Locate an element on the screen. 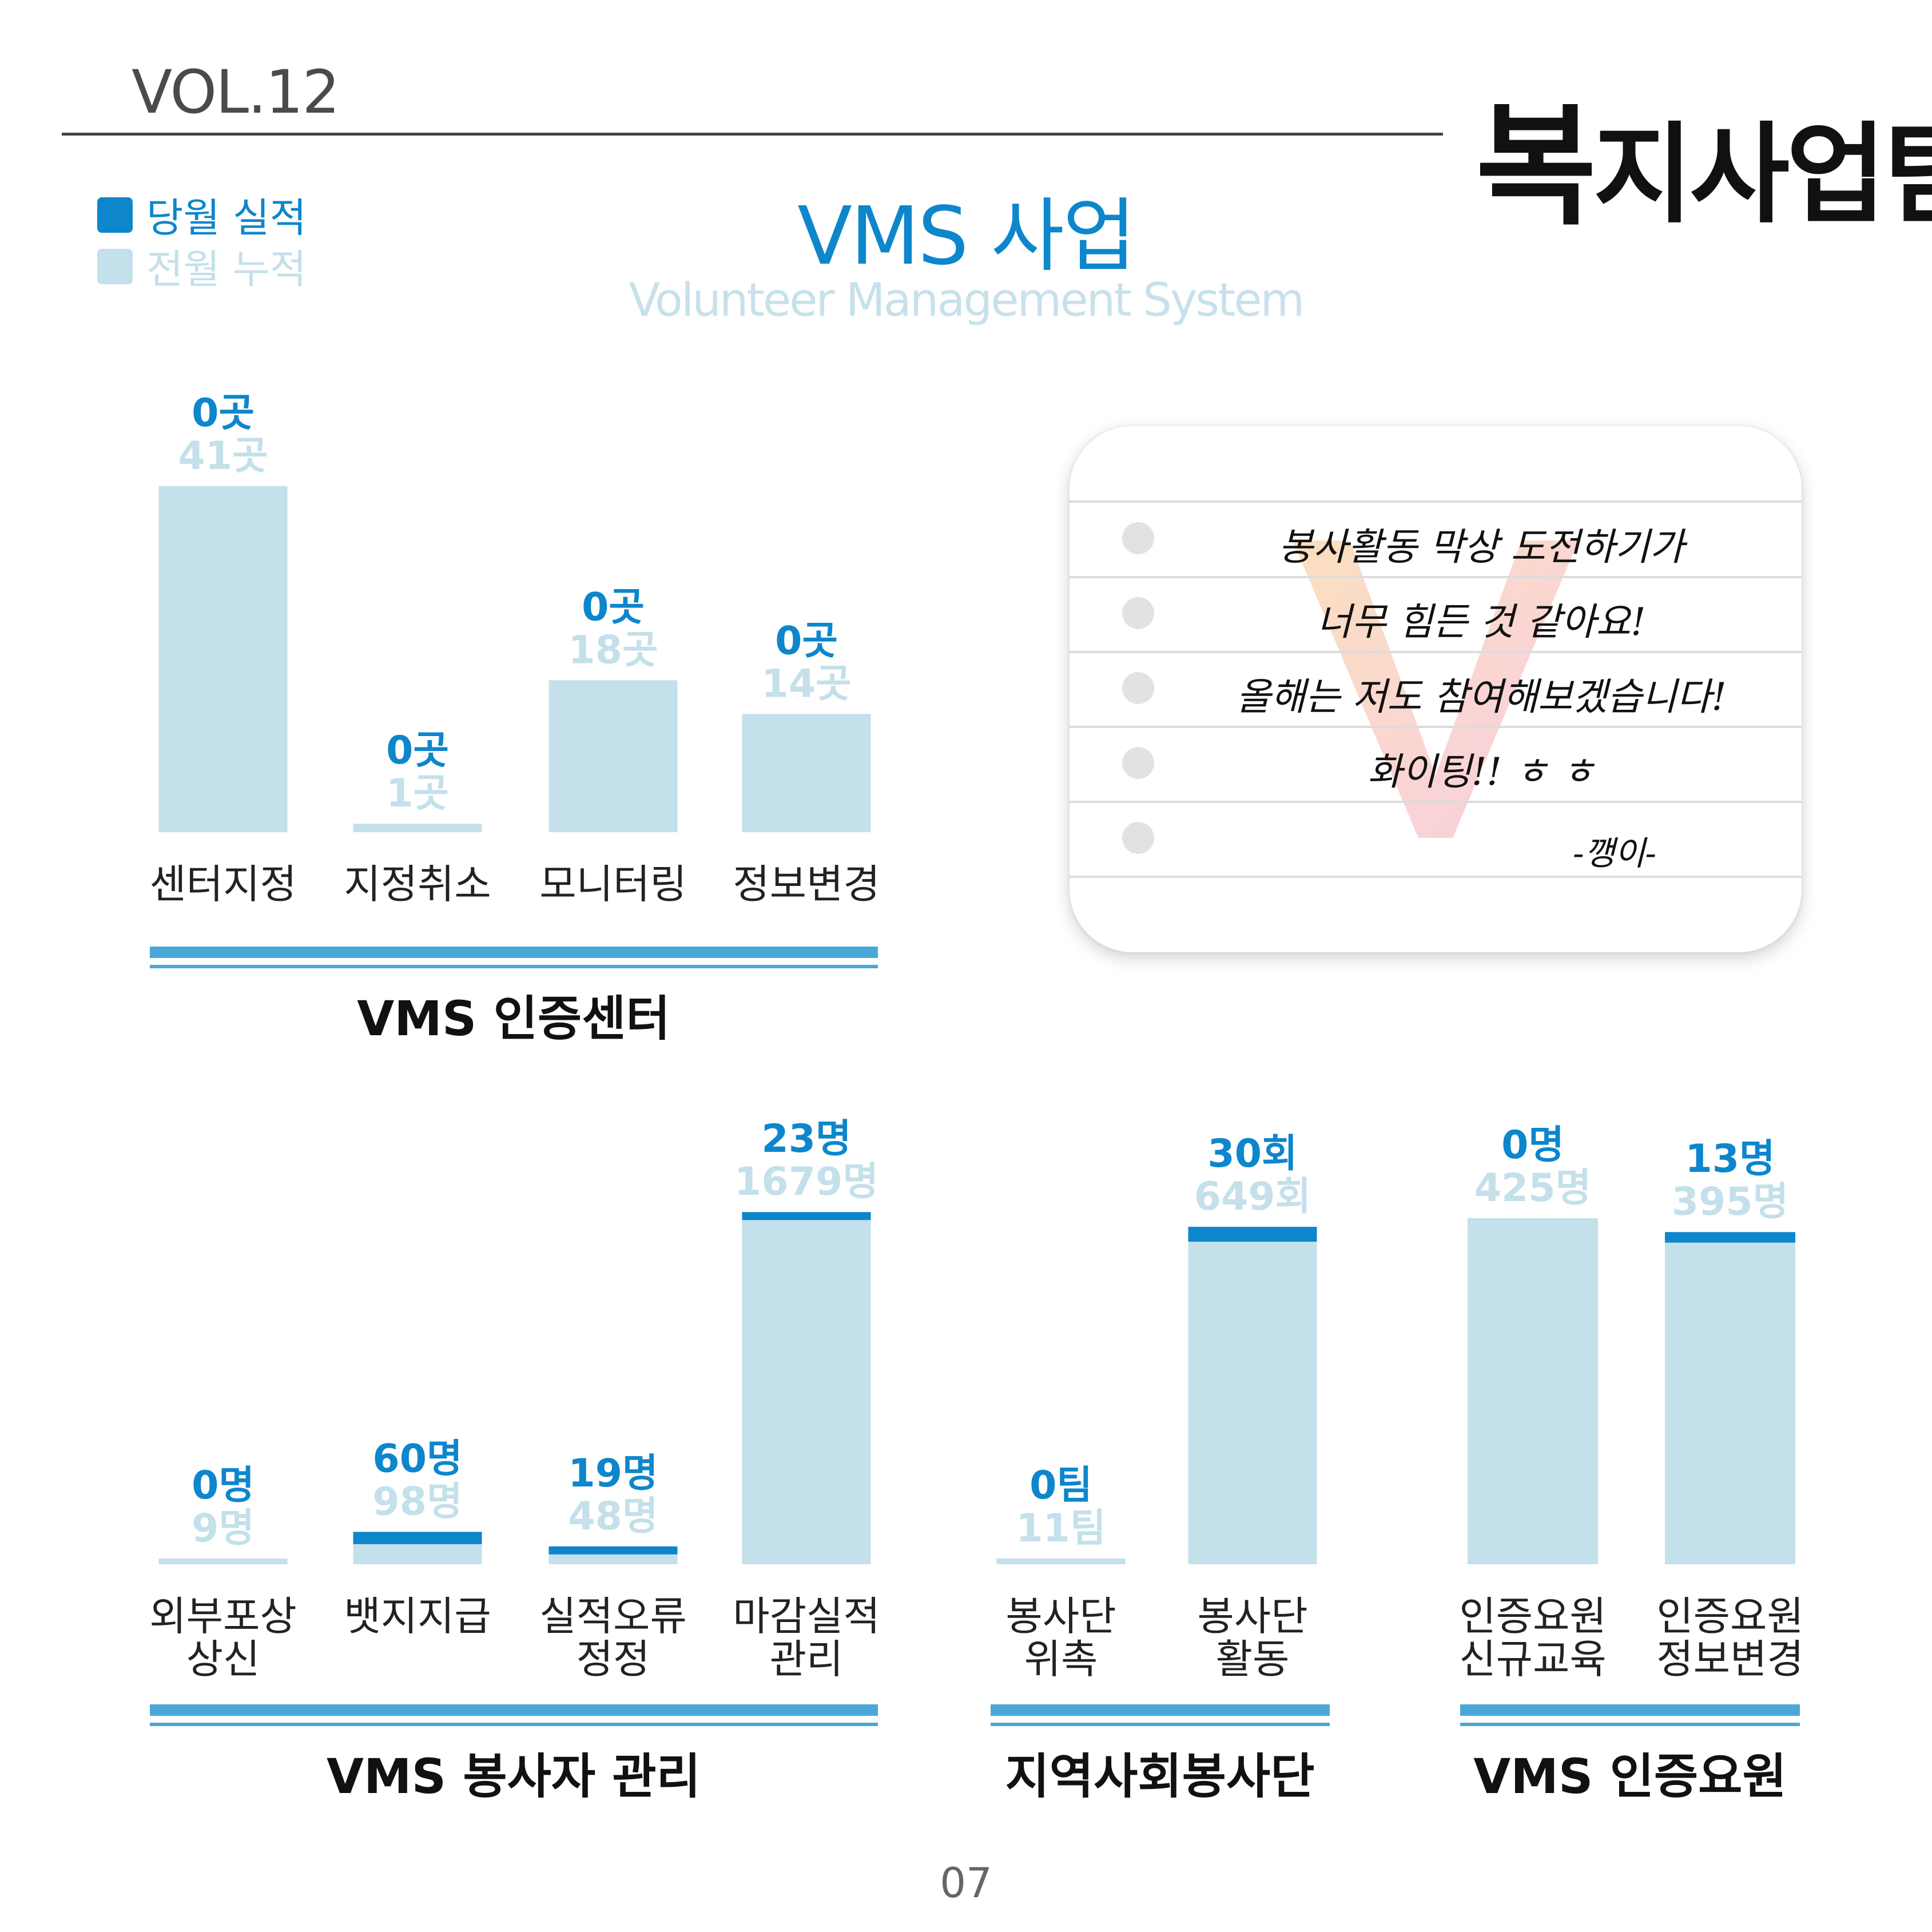 This screenshot has width=1932, height=1932. data-label-cumulative: 11팀 is located at coordinates (1061, 1528).